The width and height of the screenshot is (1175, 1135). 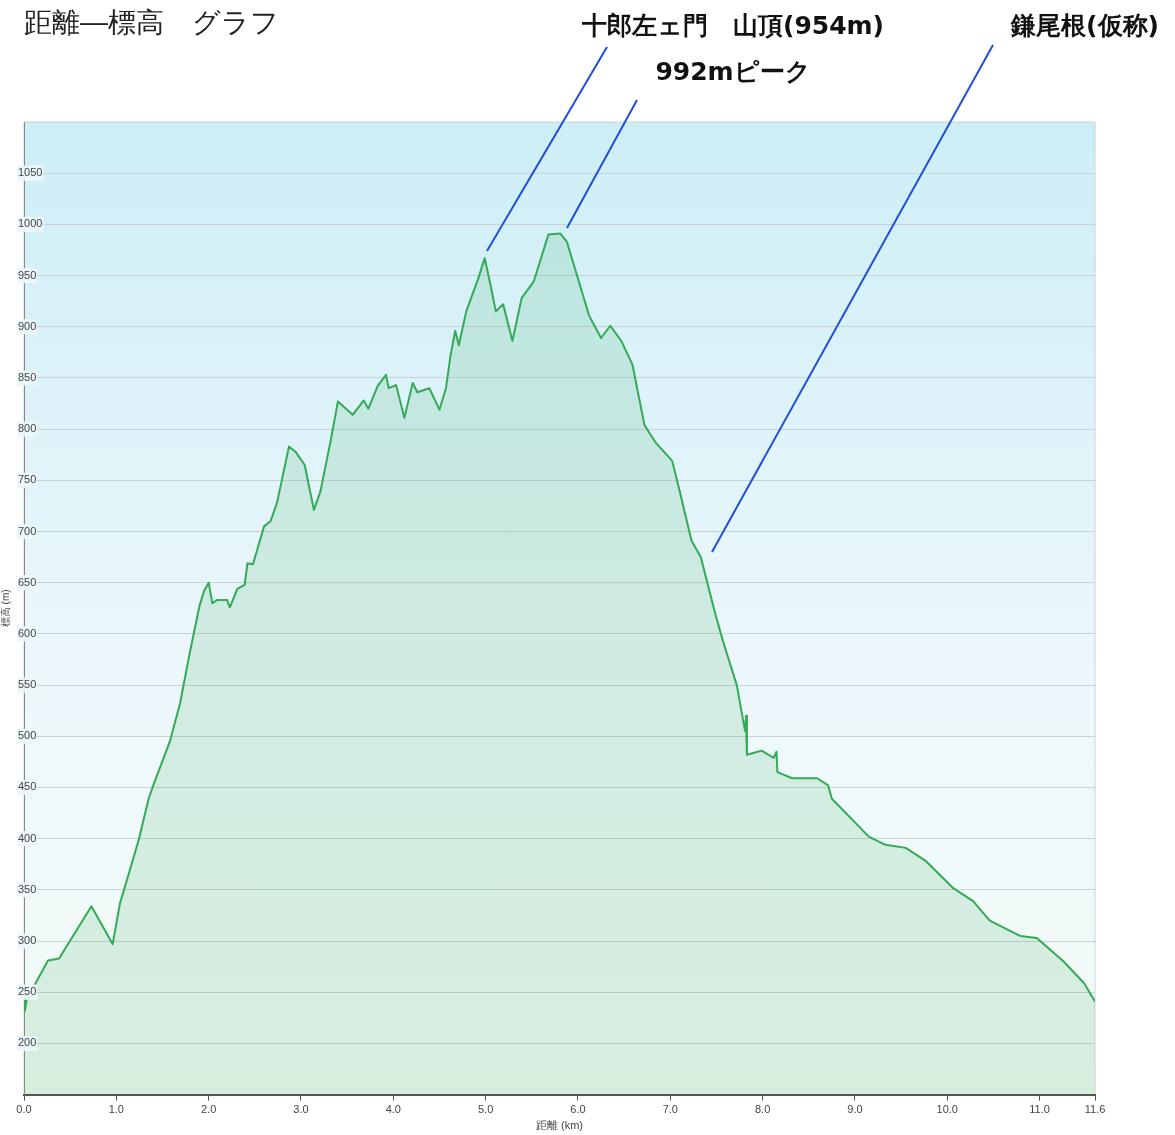 I want to click on y-tick-label: 400, so click(x=27, y=837).